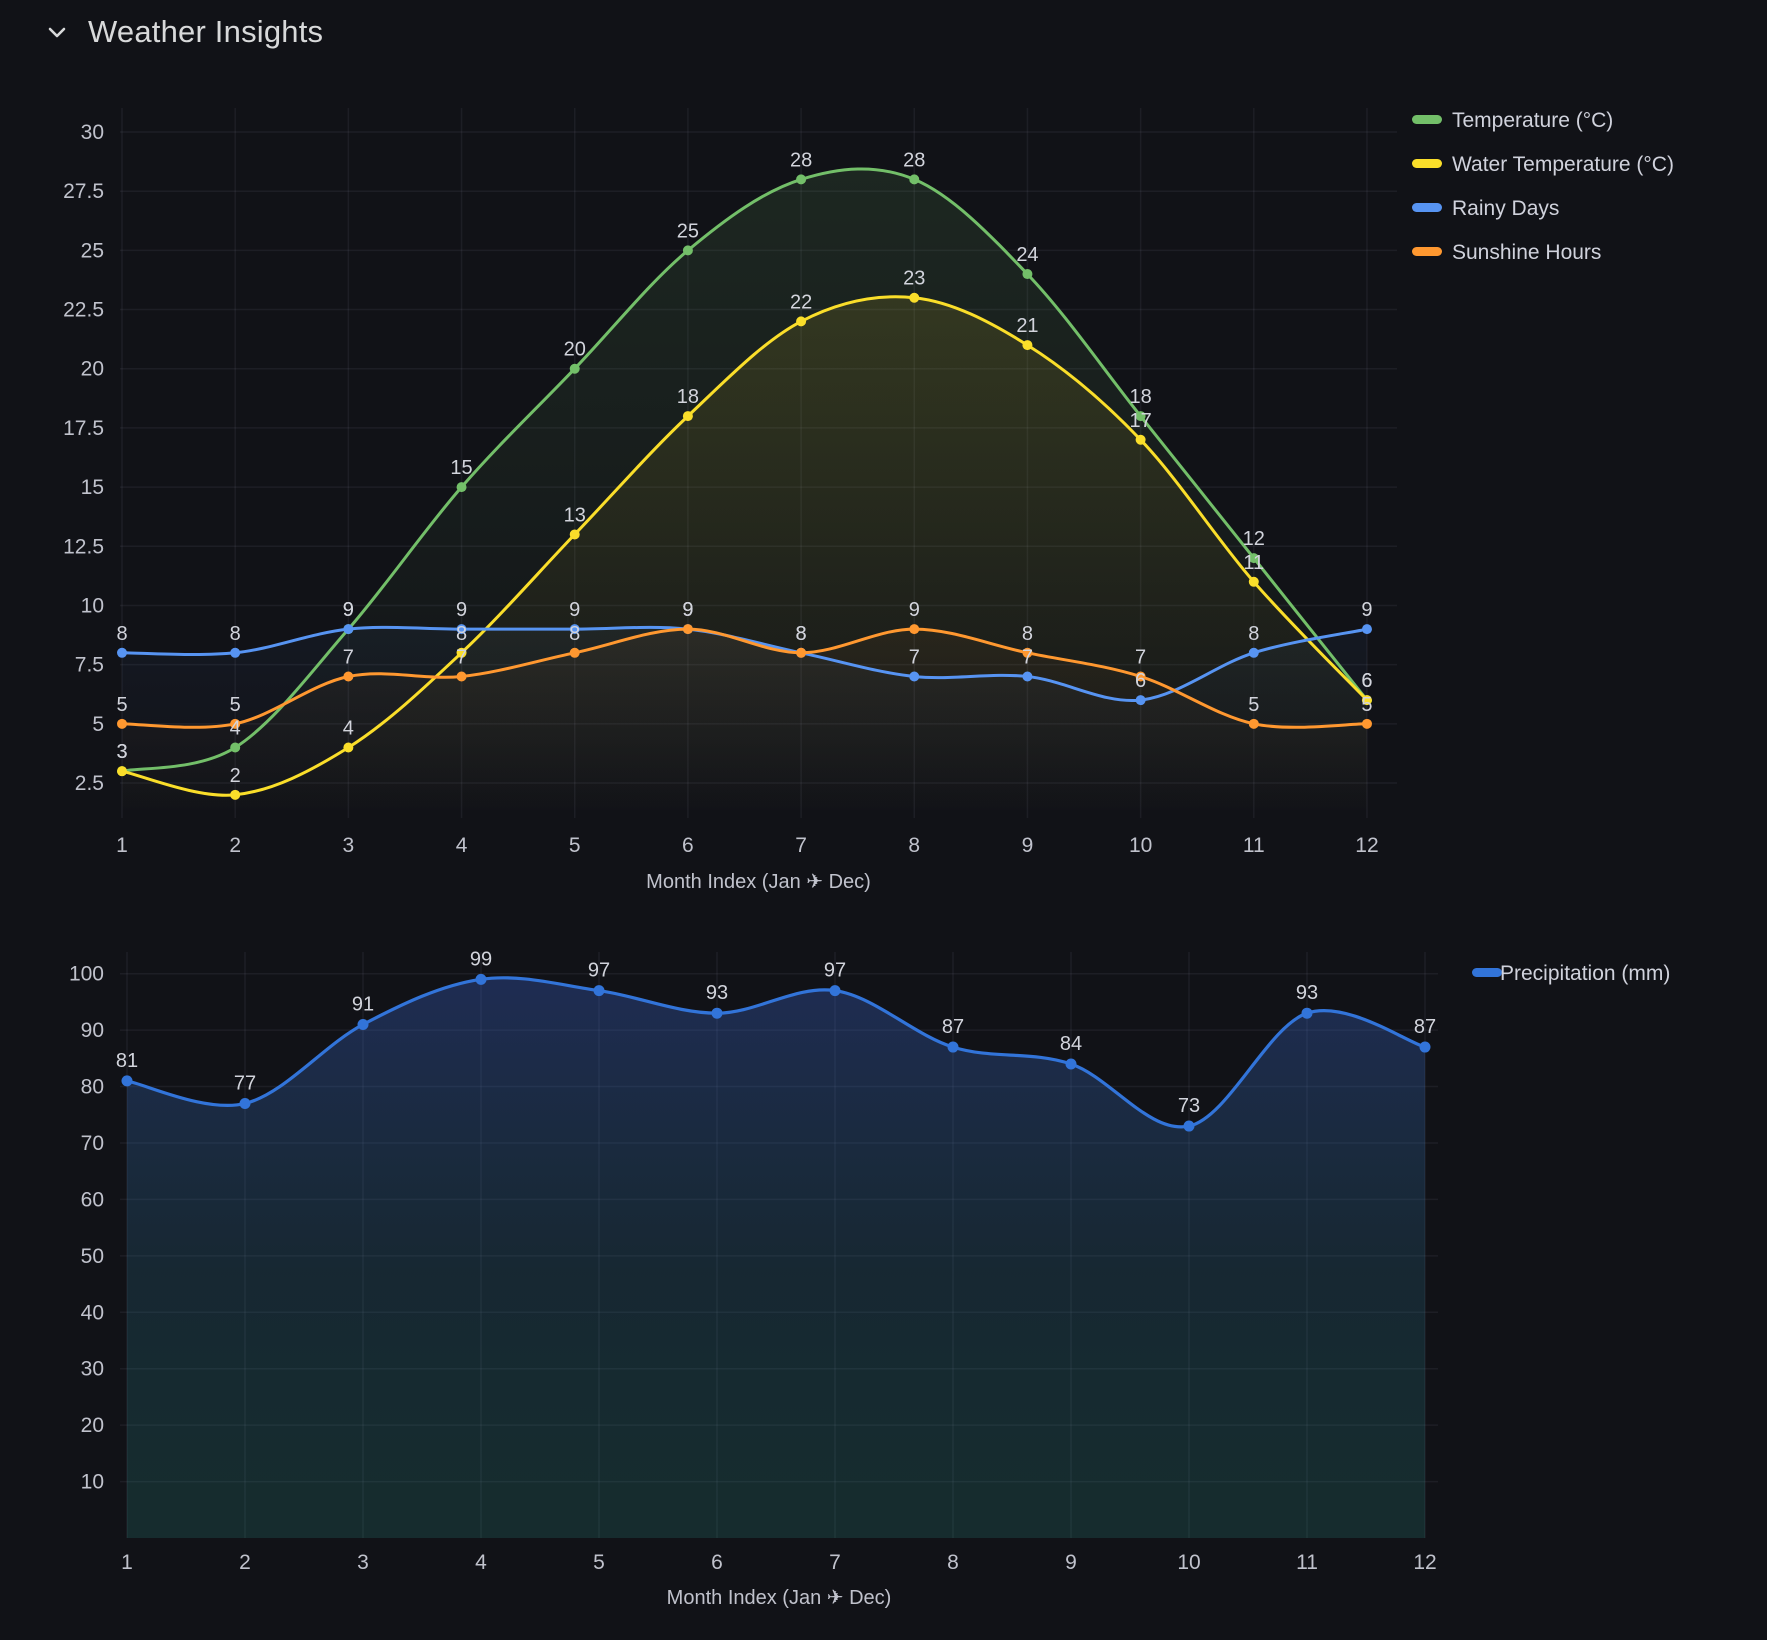 The width and height of the screenshot is (1767, 1640). What do you see at coordinates (462, 845) in the screenshot?
I see `x-axis-tick-label: 4` at bounding box center [462, 845].